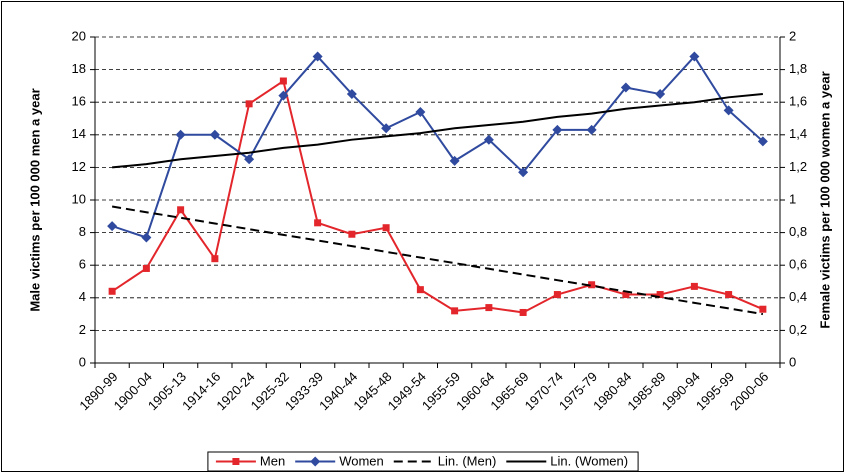 Image resolution: width=846 pixels, height=474 pixels. What do you see at coordinates (361, 460) in the screenshot?
I see `legend-label: Women` at bounding box center [361, 460].